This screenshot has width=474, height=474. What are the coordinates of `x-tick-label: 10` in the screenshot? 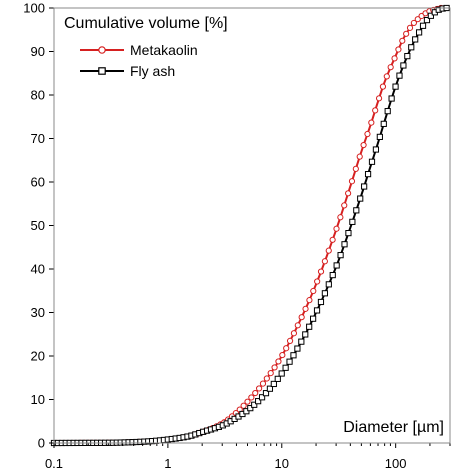 It's located at (282, 463).